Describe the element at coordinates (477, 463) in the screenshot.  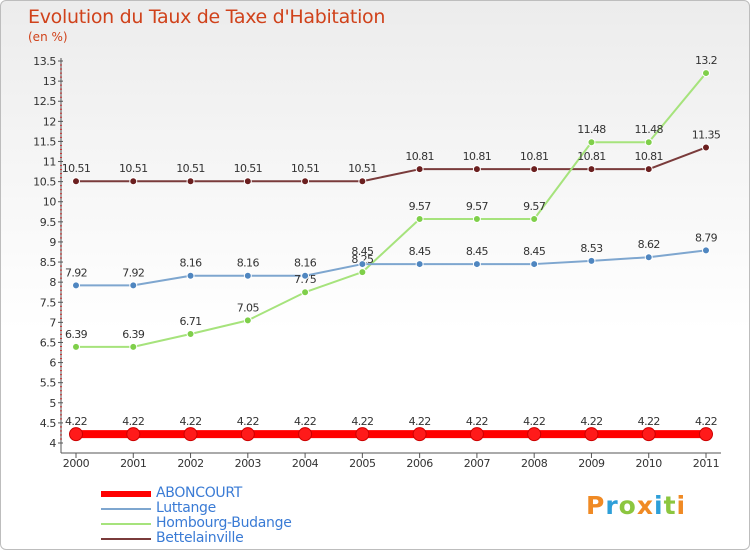
I see `x-tick-label: 2007` at that location.